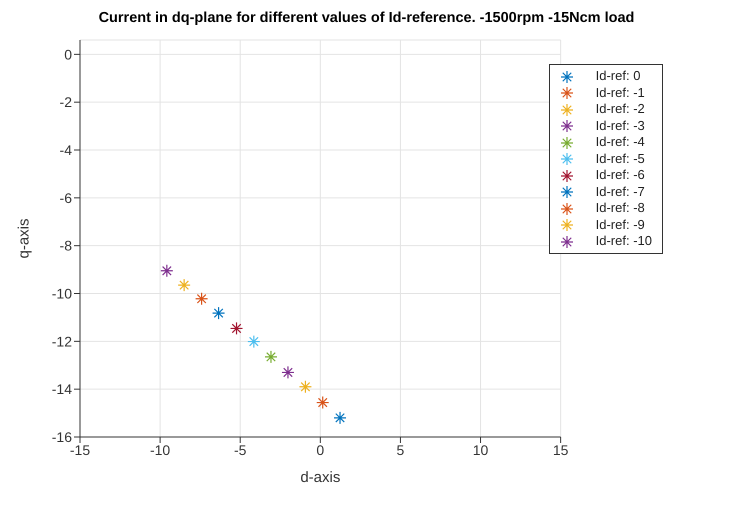  What do you see at coordinates (367, 18) in the screenshot?
I see `chart-title: Current in dq-plane for different values of Id-reference. -1500rpm -15Ncm load` at bounding box center [367, 18].